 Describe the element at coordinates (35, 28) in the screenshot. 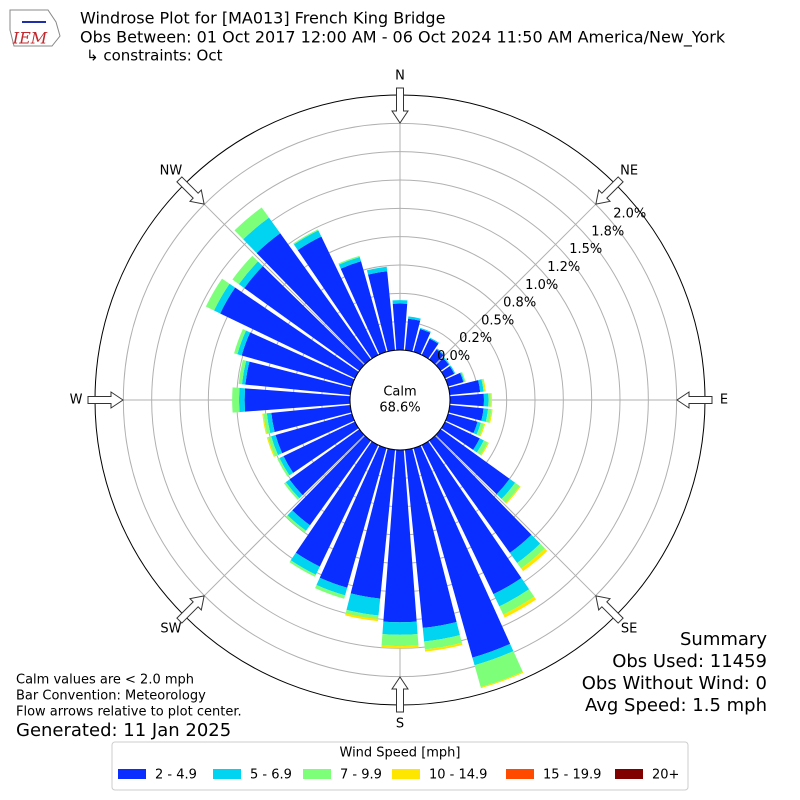

I see `logo: IEM` at that location.